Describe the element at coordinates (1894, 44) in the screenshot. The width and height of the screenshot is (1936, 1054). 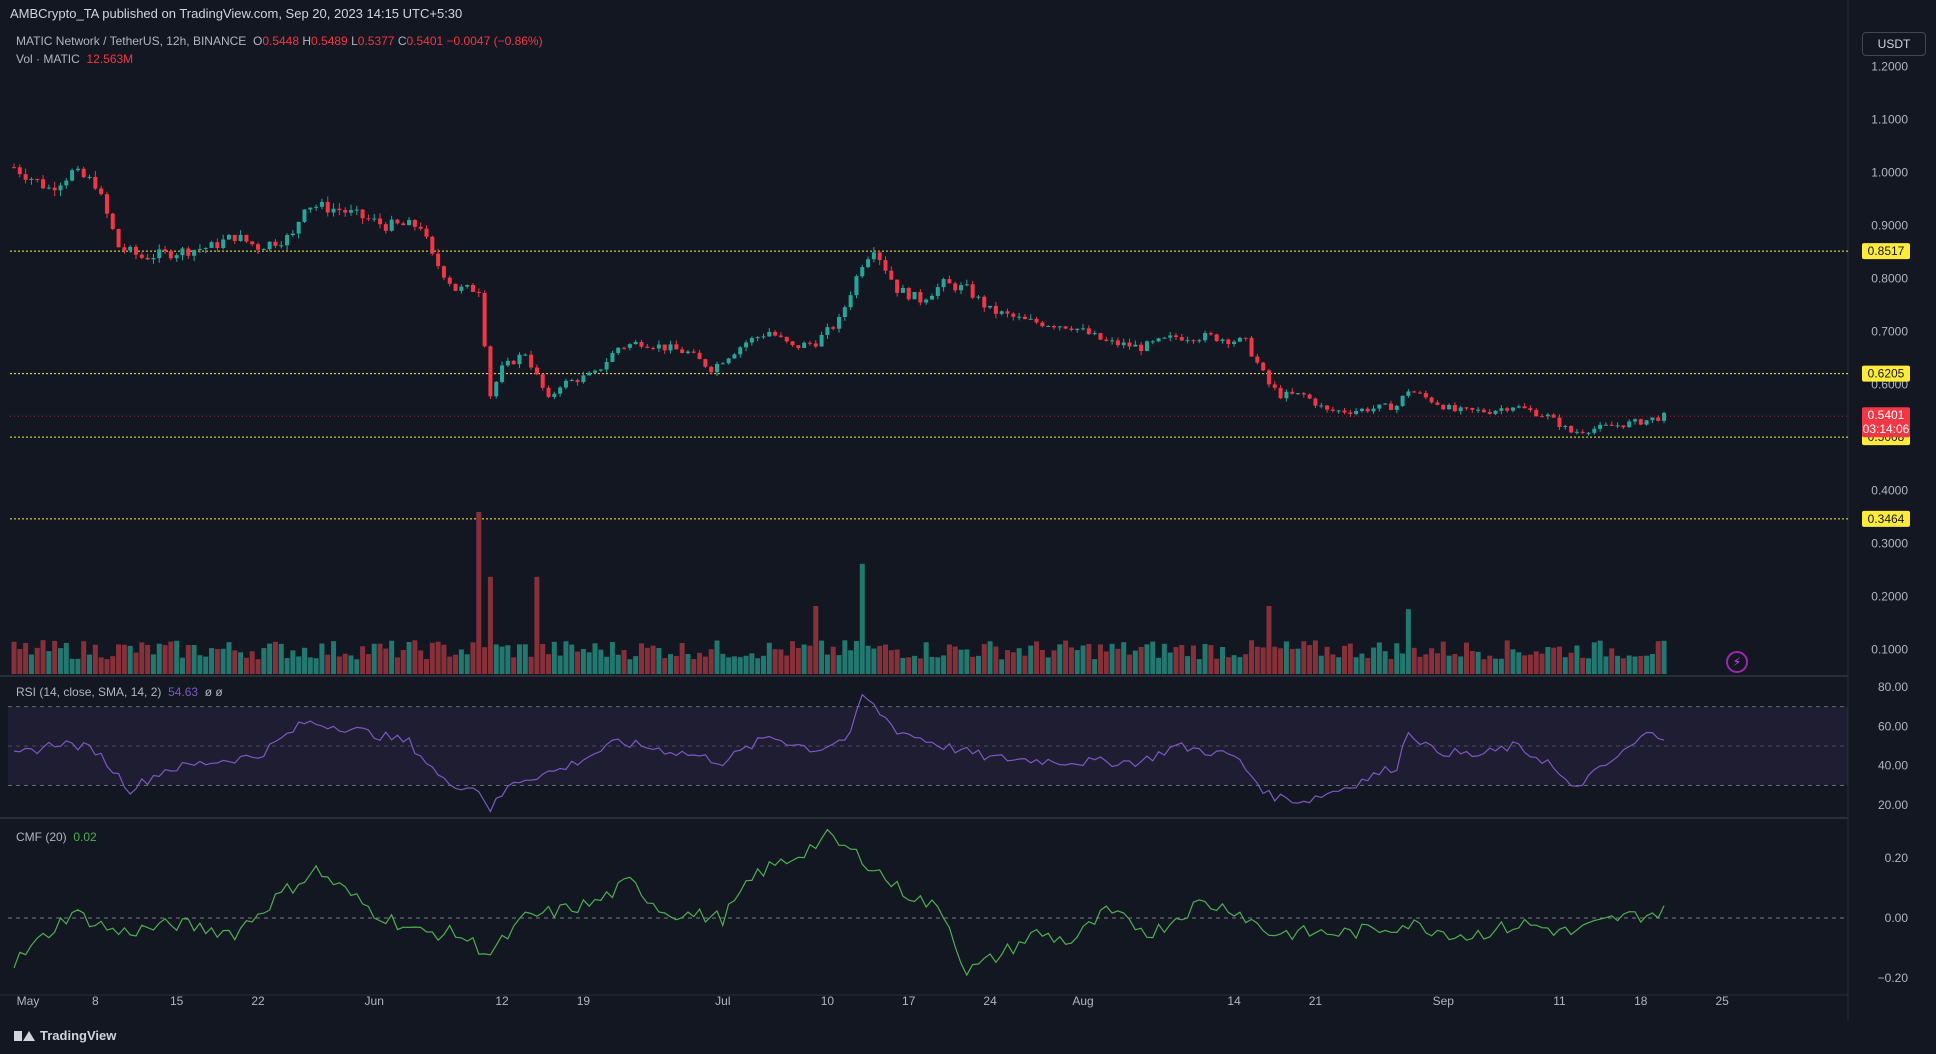
I see `currency-button: USDT` at that location.